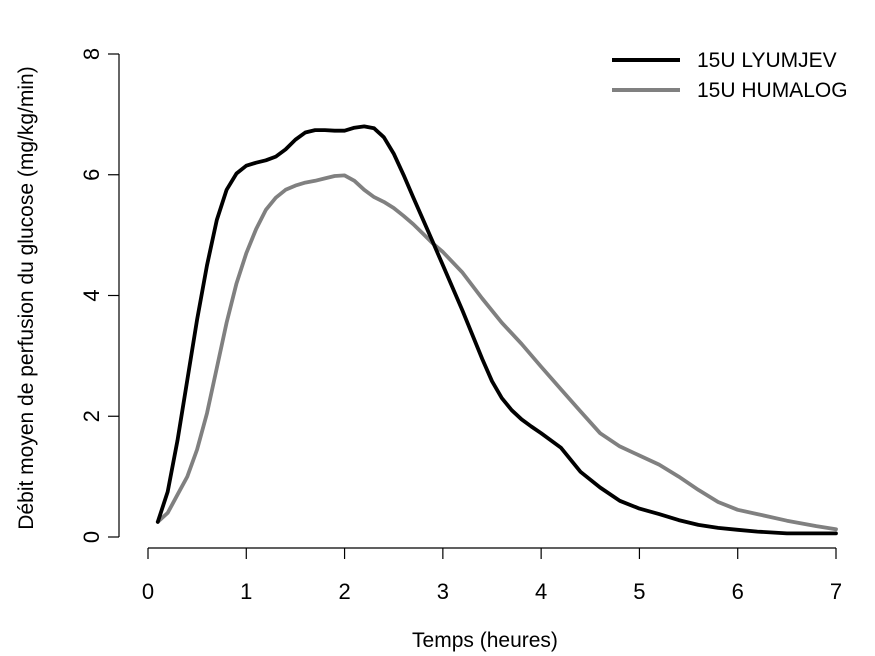 The width and height of the screenshot is (875, 656). Describe the element at coordinates (246, 591) in the screenshot. I see `x-tick-label: 1` at that location.